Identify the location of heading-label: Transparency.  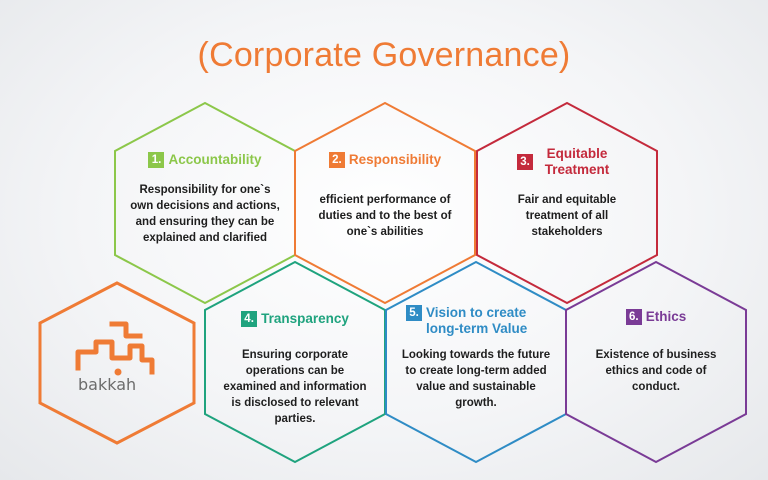
(305, 318).